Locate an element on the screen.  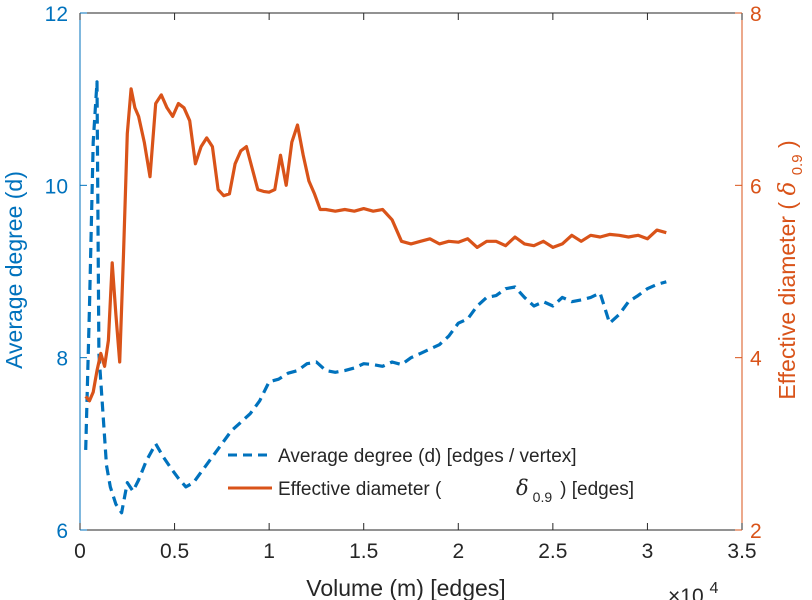
x-tick-label: 3 is located at coordinates (648, 551).